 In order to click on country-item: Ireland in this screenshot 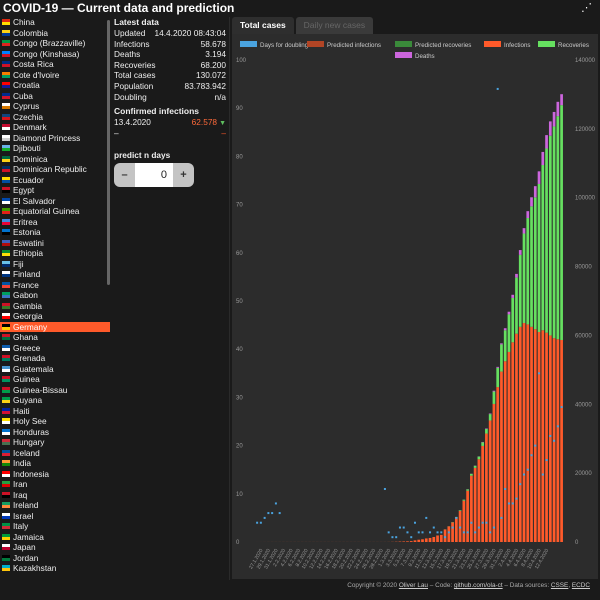, I will do `click(55, 505)`.